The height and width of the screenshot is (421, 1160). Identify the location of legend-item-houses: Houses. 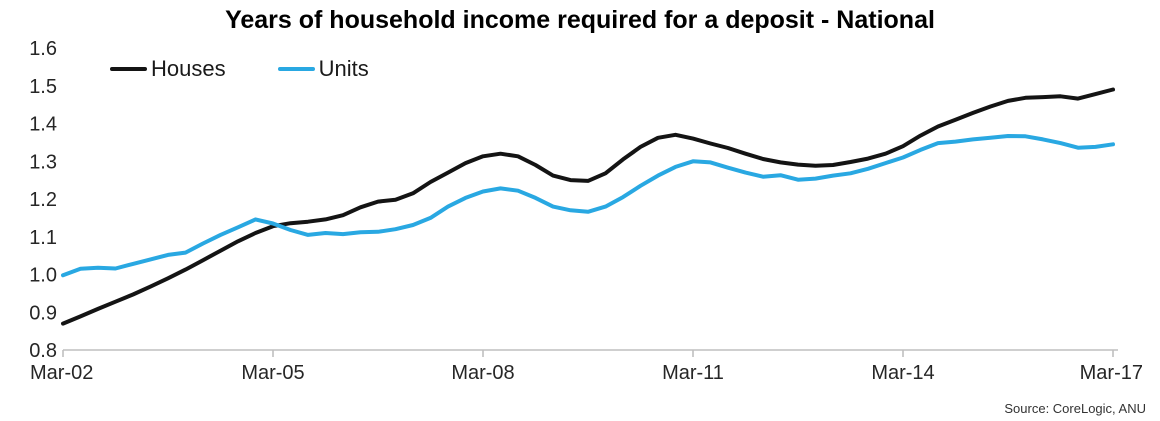
(168, 69).